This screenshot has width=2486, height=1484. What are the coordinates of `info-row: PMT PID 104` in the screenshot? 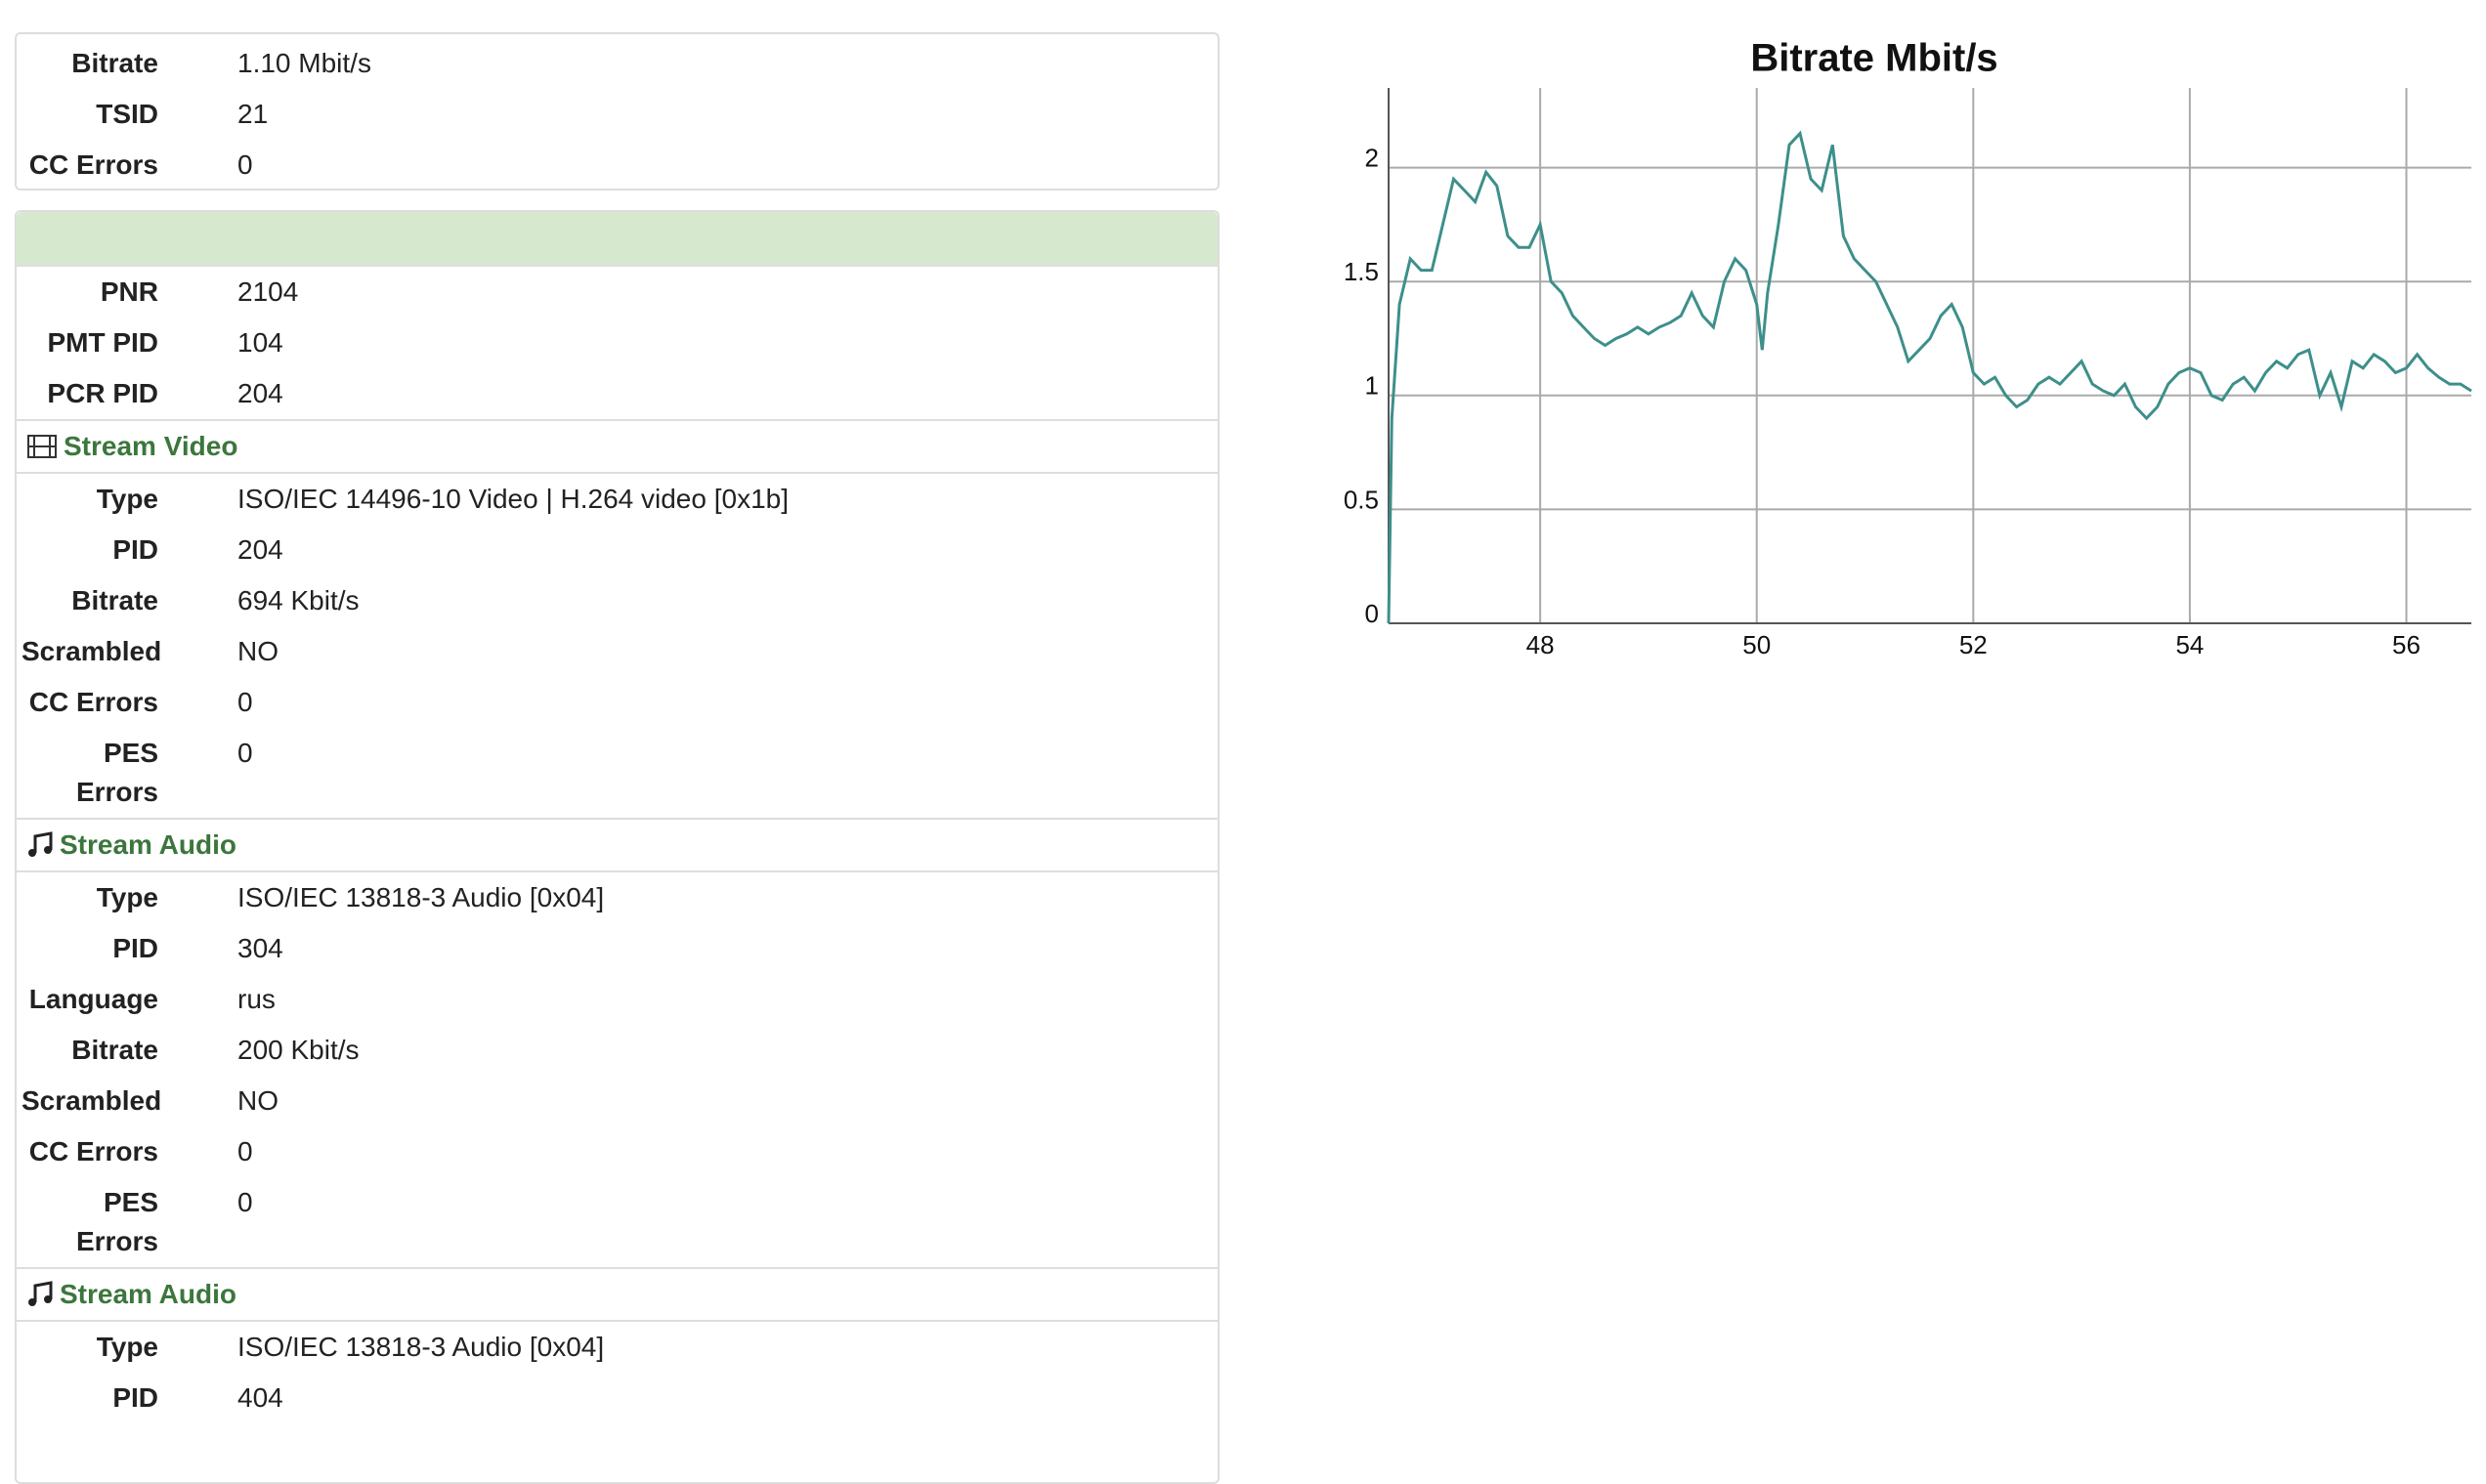 It's located at (618, 343).